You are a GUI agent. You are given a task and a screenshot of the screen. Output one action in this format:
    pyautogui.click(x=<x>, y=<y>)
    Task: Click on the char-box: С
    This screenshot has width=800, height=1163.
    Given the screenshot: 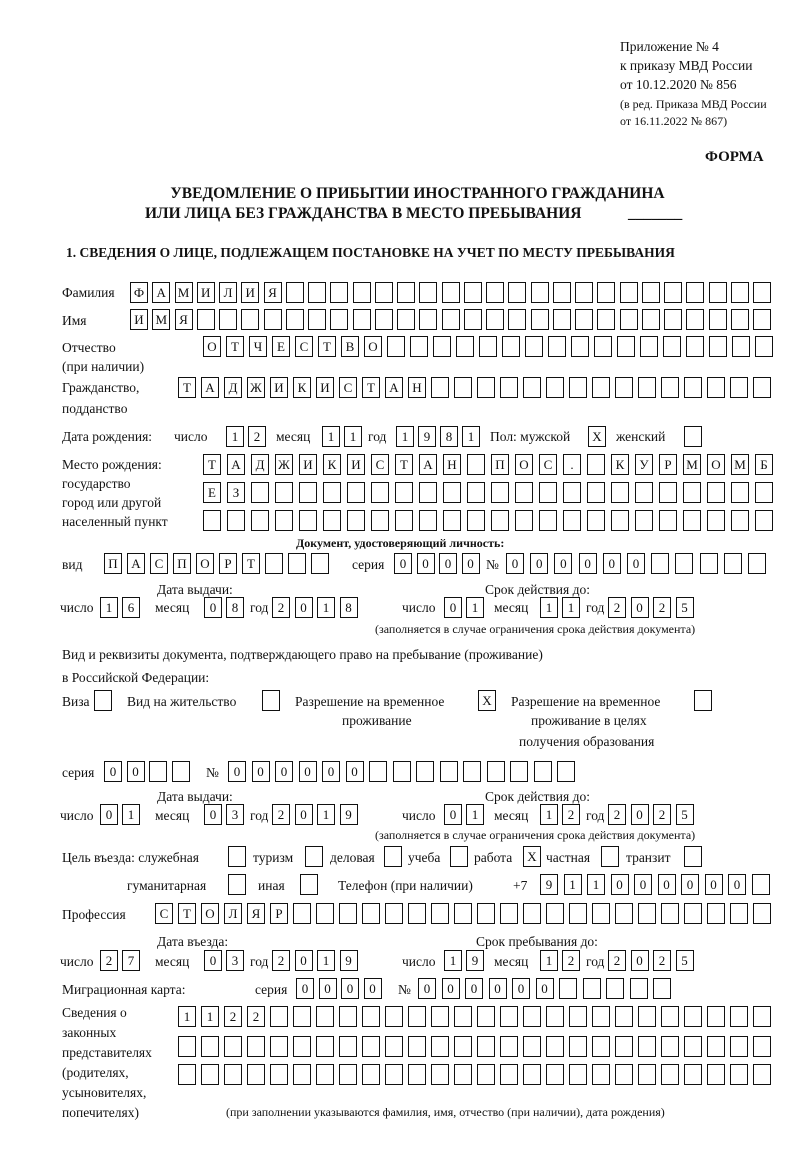 What is the action you would take?
    pyautogui.click(x=164, y=913)
    